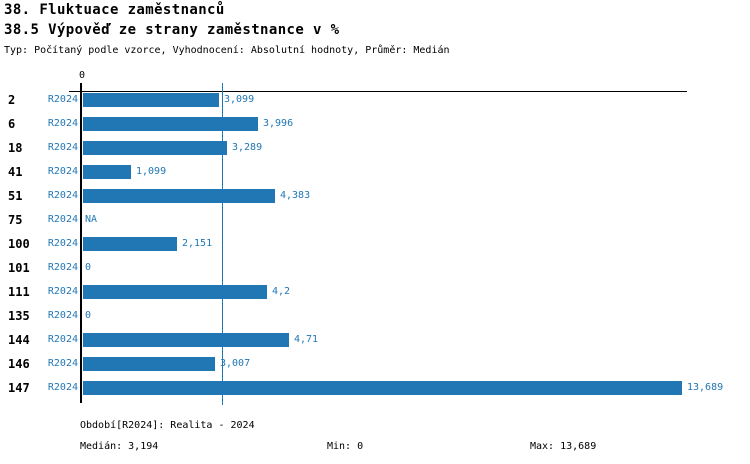  What do you see at coordinates (375, 148) in the screenshot?
I see `chart-row: 18 R2024 3,289` at bounding box center [375, 148].